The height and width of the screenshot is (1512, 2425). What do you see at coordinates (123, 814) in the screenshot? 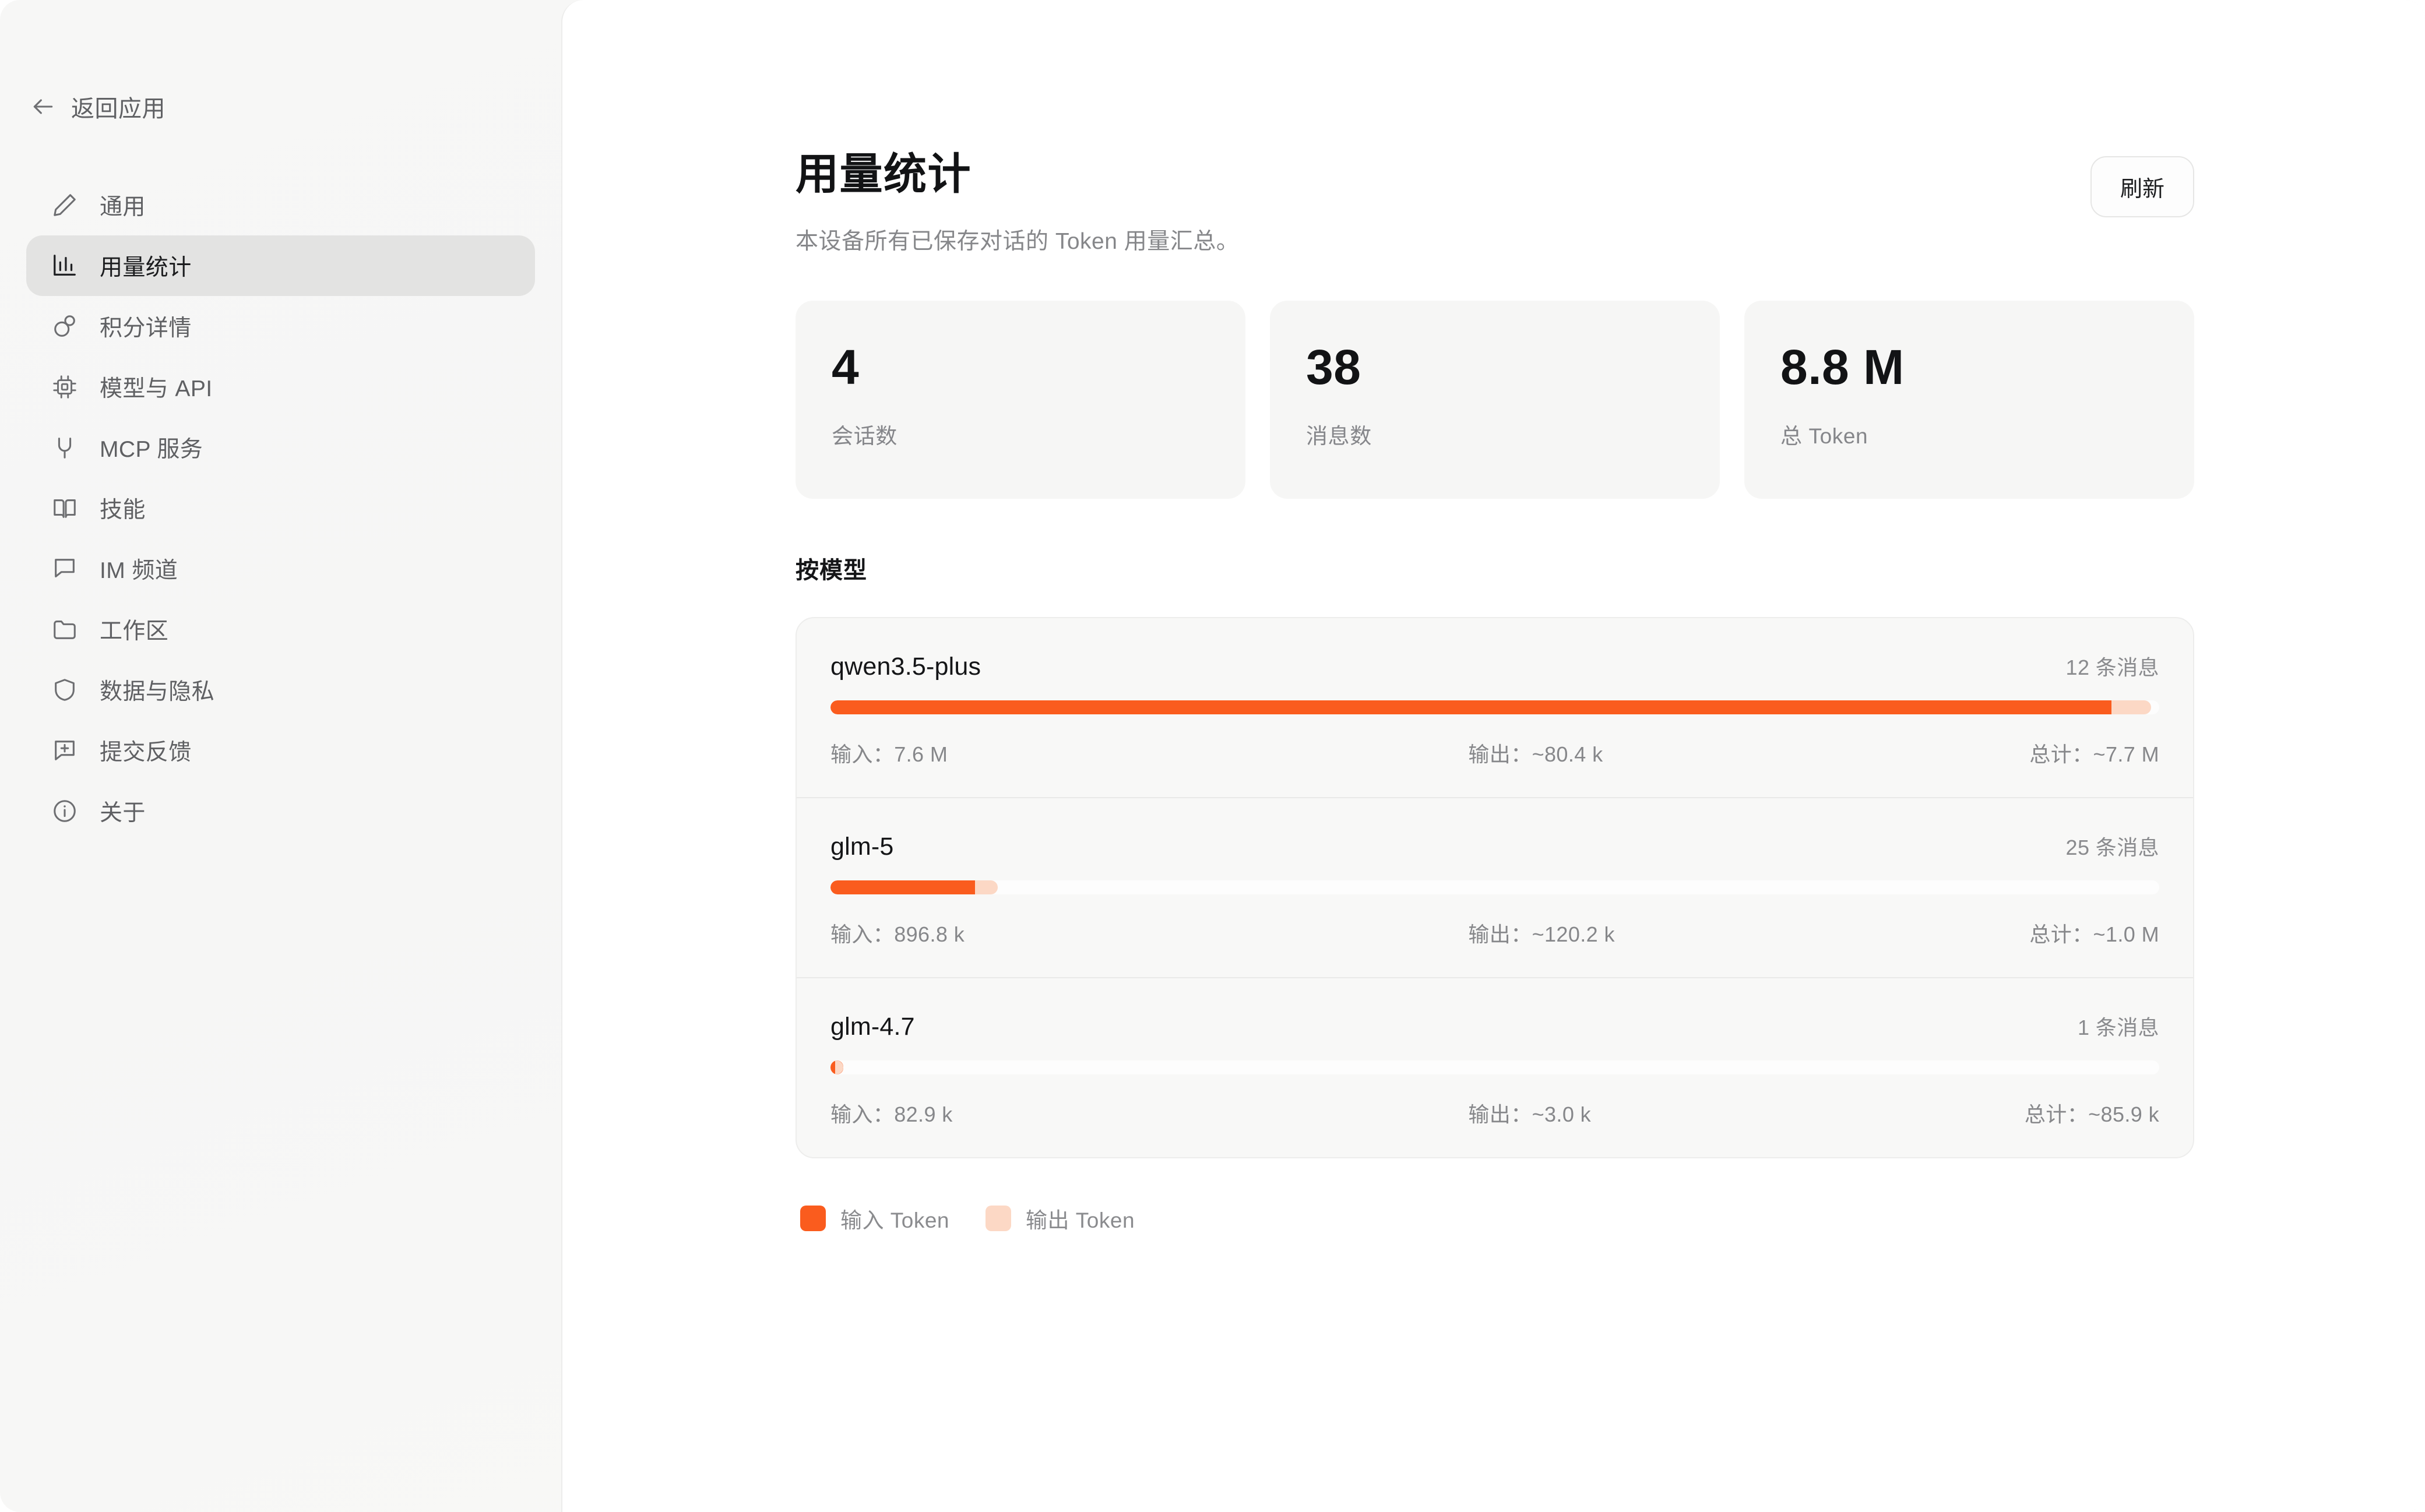
I see `sidebar-item-label: 关于` at bounding box center [123, 814].